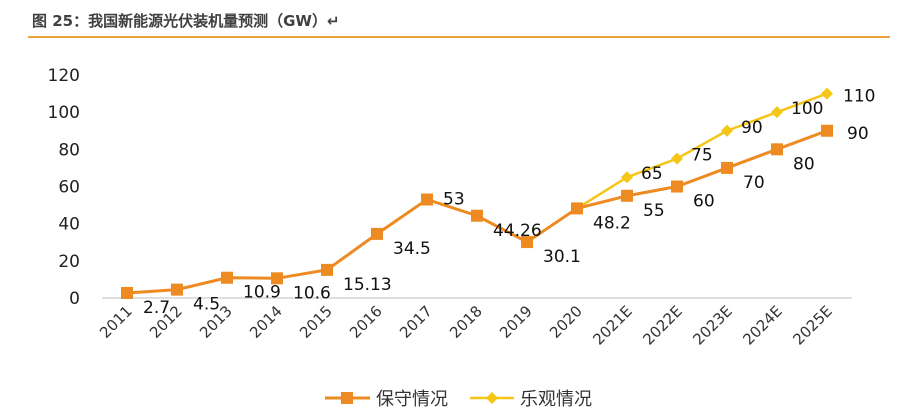 Image resolution: width=919 pixels, height=417 pixels. I want to click on legend-label-conservative: 保守情况, so click(412, 399).